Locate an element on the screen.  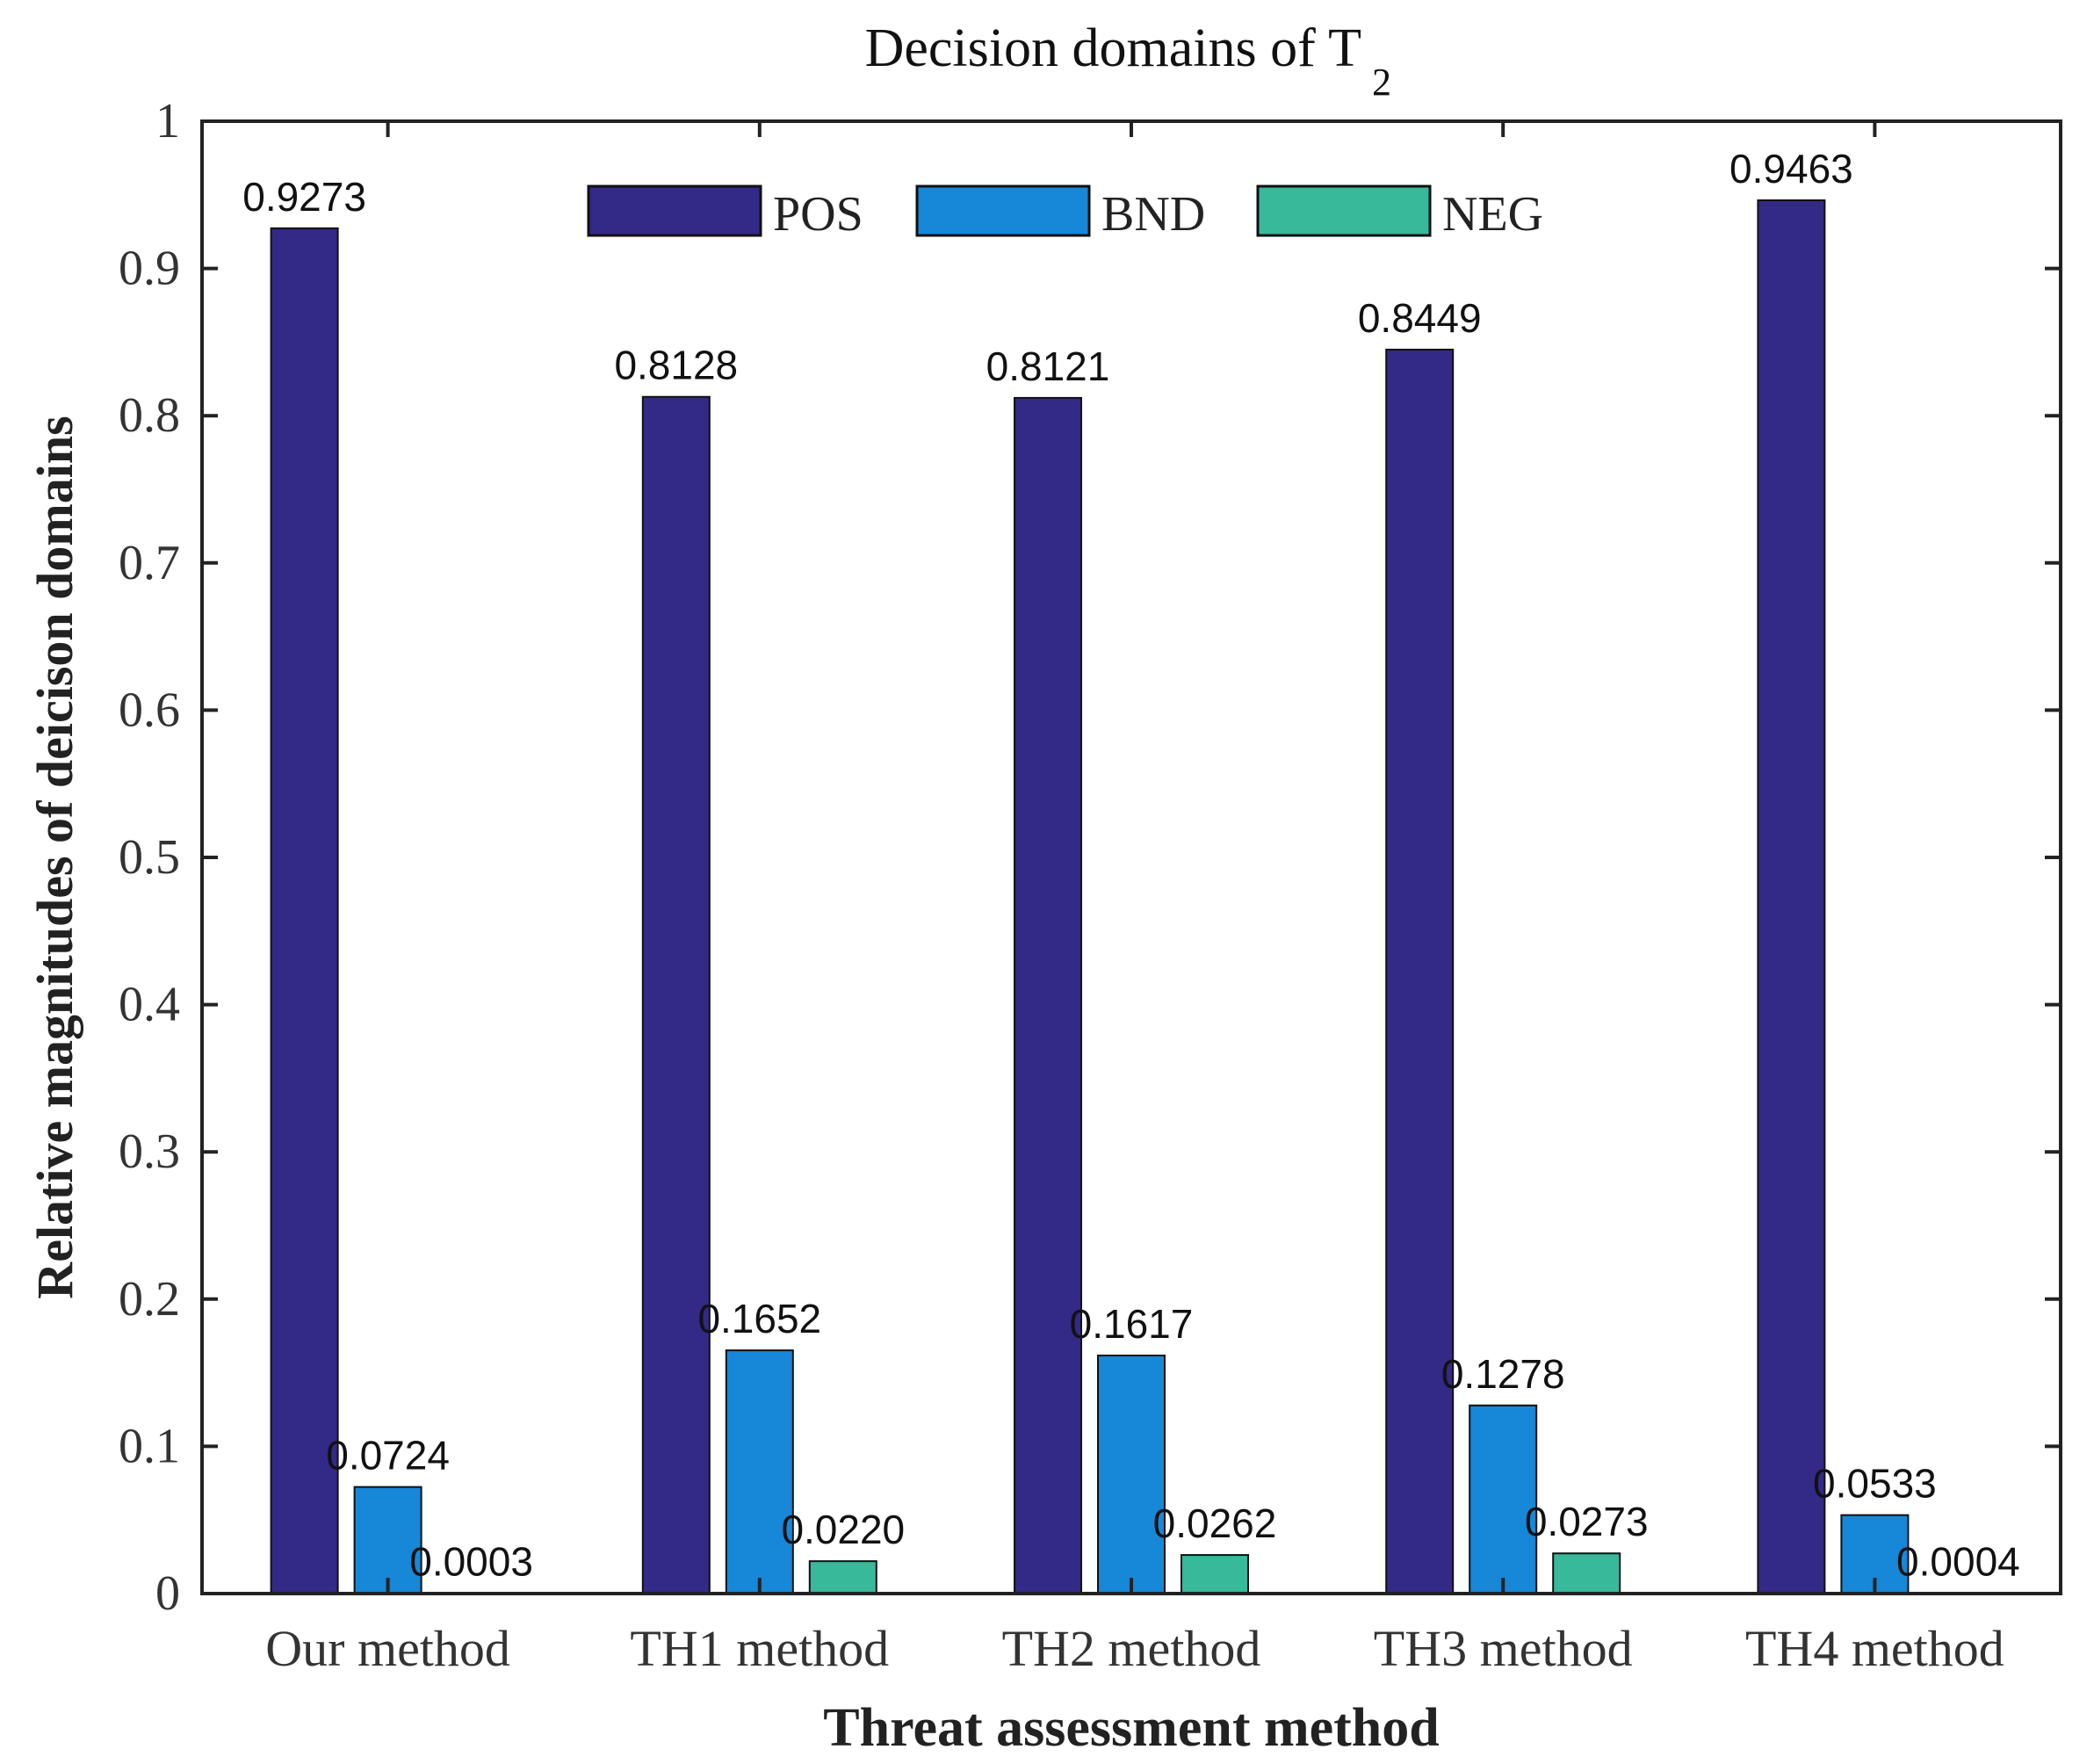
value-label-bnd-5: 0.0533 is located at coordinates (1875, 1484).